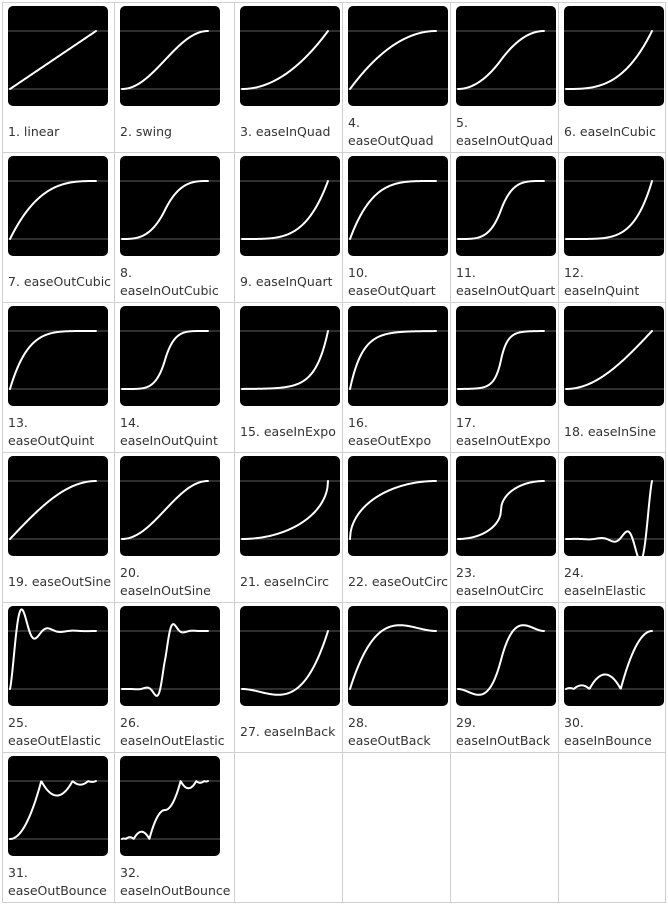 The image size is (668, 905). Describe the element at coordinates (174, 527) in the screenshot. I see `easing-cell: 20. easeInOutSine` at that location.